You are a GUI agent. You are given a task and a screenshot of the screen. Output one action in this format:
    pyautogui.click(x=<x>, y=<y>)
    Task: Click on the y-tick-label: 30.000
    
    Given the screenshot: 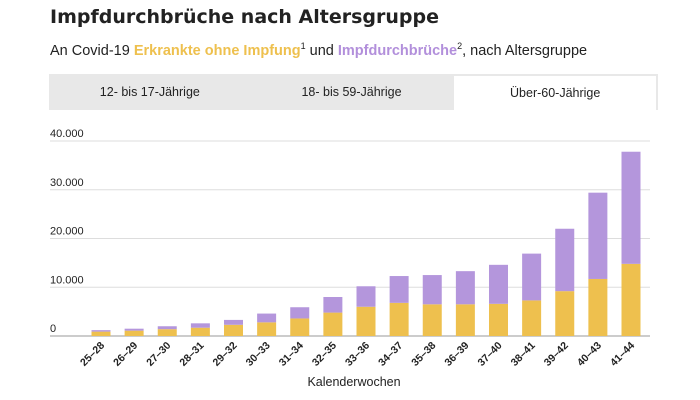 What is the action you would take?
    pyautogui.click(x=67, y=183)
    